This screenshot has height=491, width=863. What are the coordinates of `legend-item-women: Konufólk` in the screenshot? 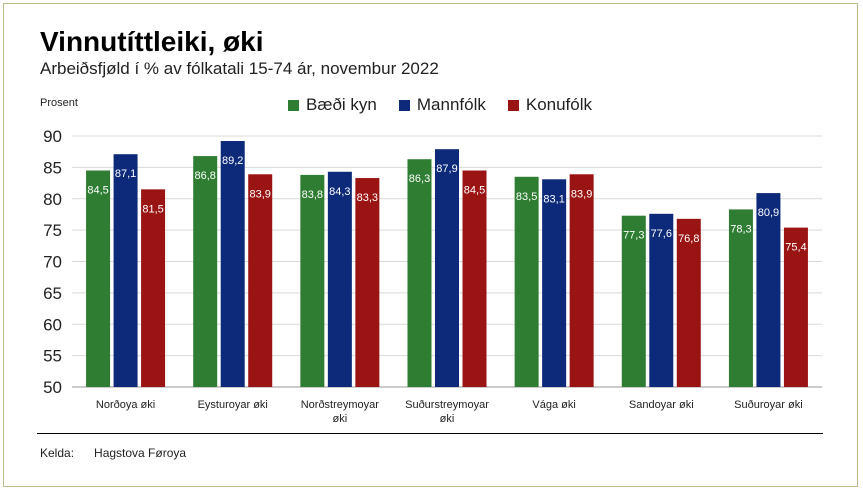 It's located at (550, 105).